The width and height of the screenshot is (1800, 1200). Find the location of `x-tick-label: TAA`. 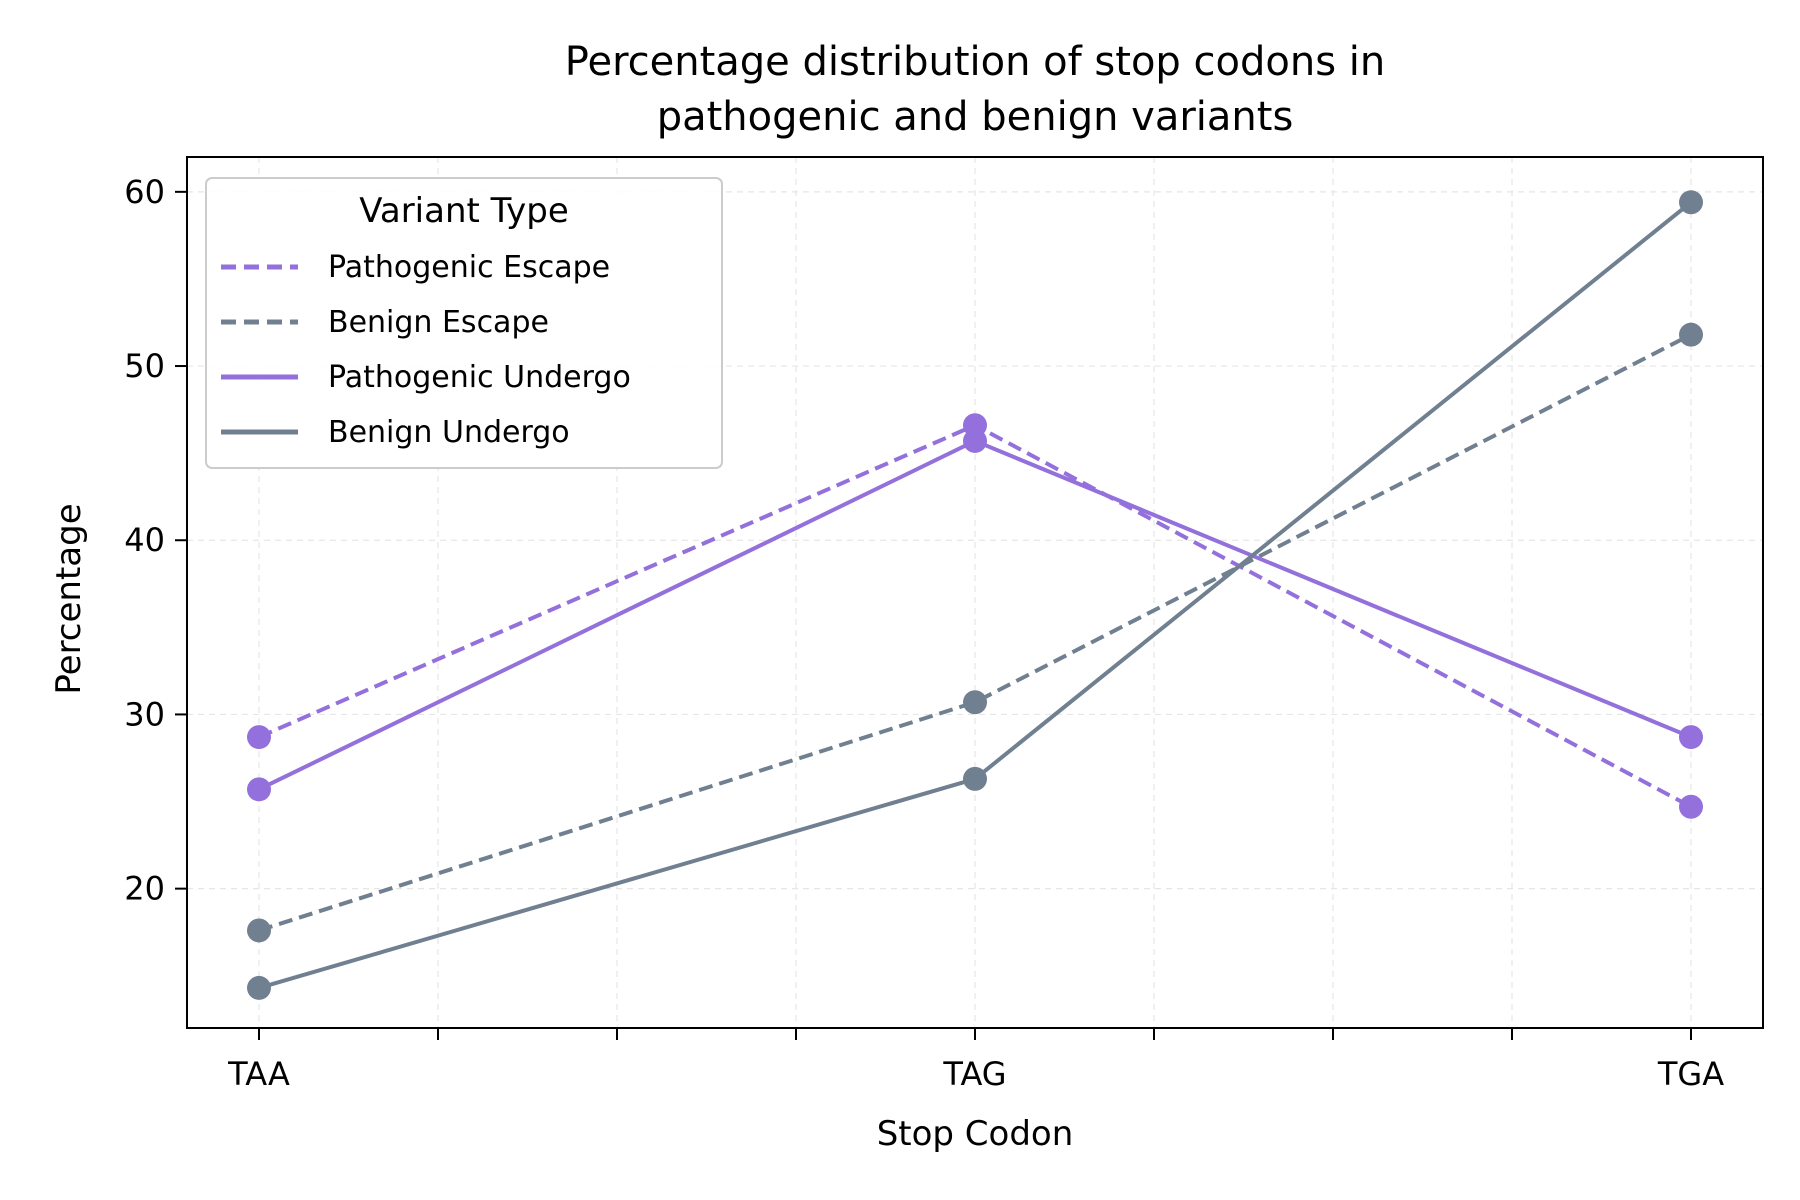

x-tick-label: TAA is located at coordinates (258, 1074).